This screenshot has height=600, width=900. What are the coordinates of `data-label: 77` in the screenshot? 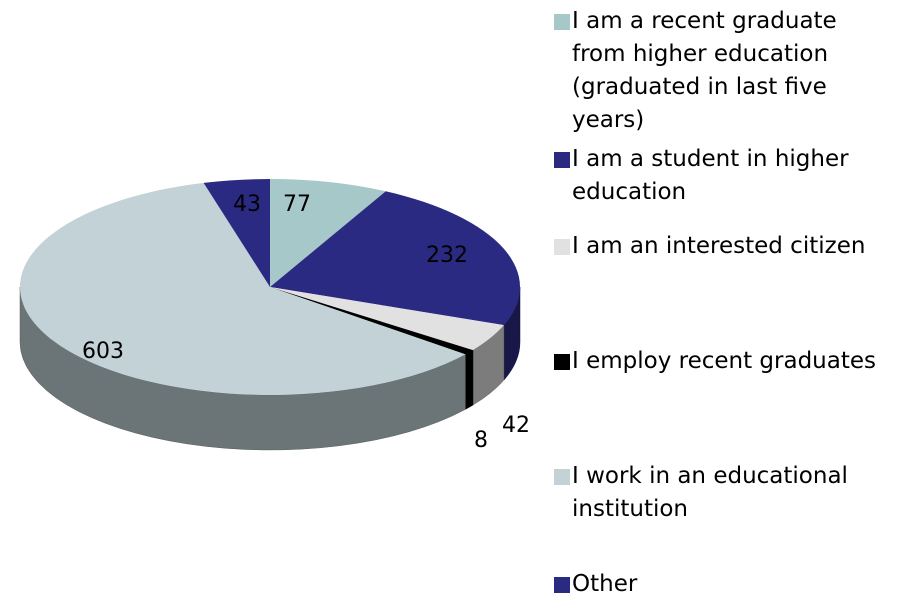 It's located at (297, 204).